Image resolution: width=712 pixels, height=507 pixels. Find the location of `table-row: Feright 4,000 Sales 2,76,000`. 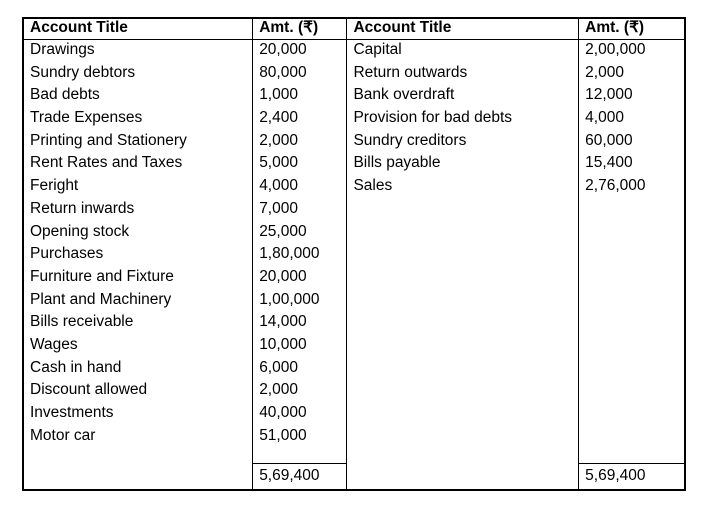

table-row: Feright 4,000 Sales 2,76,000 is located at coordinates (354, 186).